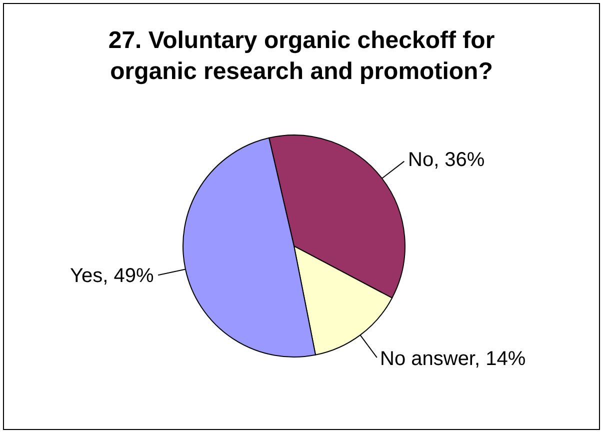 Image resolution: width=603 pixels, height=433 pixels. I want to click on slice-label: No answer, 14%, so click(453, 359).